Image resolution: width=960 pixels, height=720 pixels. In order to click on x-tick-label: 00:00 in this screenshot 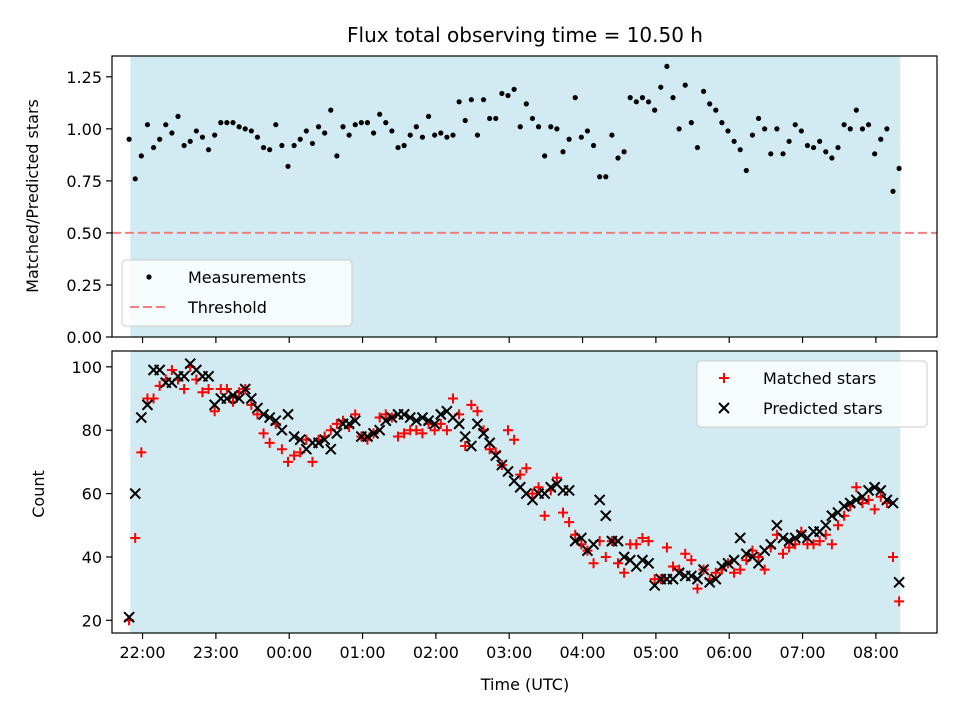, I will do `click(289, 652)`.